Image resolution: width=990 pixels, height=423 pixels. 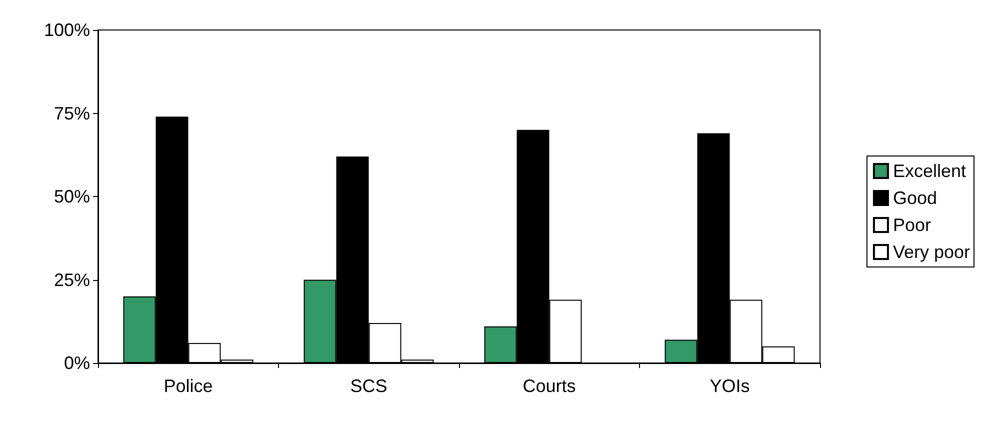 I want to click on y-tick-label: 75%, so click(x=72, y=113).